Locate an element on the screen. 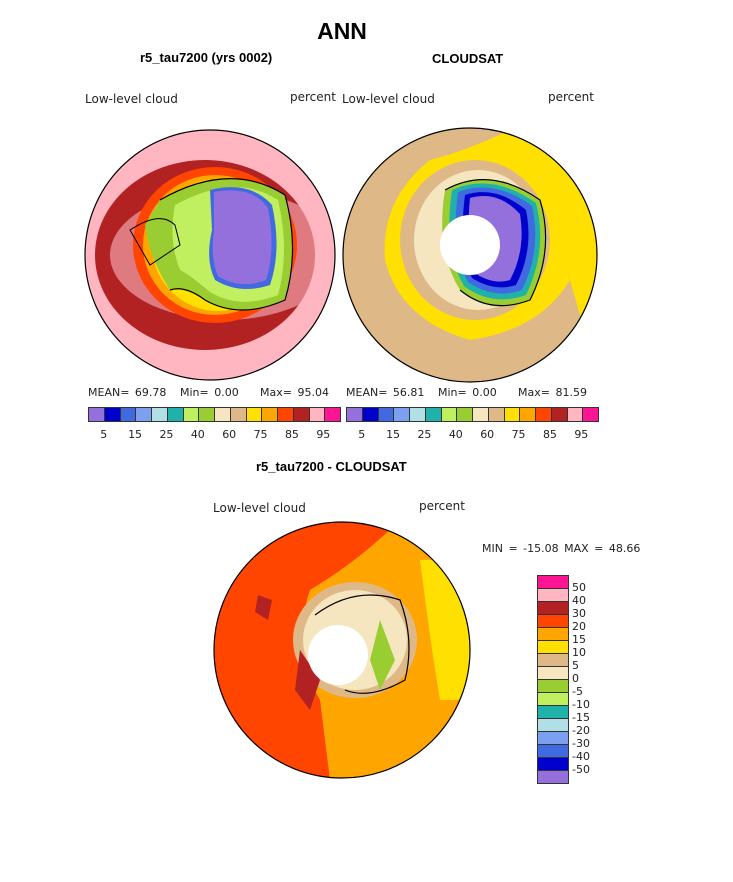 The image size is (733, 882). panel1-colorbar is located at coordinates (214, 414).